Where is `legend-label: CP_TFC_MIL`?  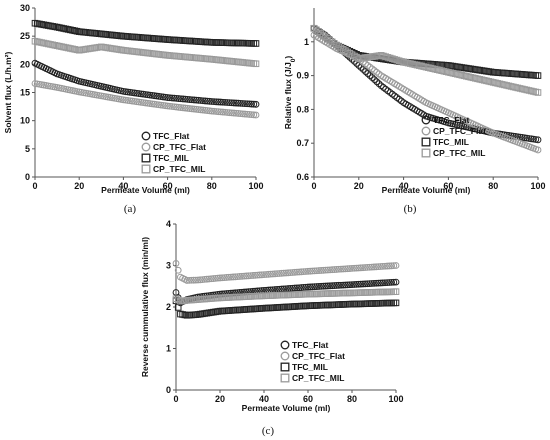 legend-label: CP_TFC_MIL is located at coordinates (318, 378).